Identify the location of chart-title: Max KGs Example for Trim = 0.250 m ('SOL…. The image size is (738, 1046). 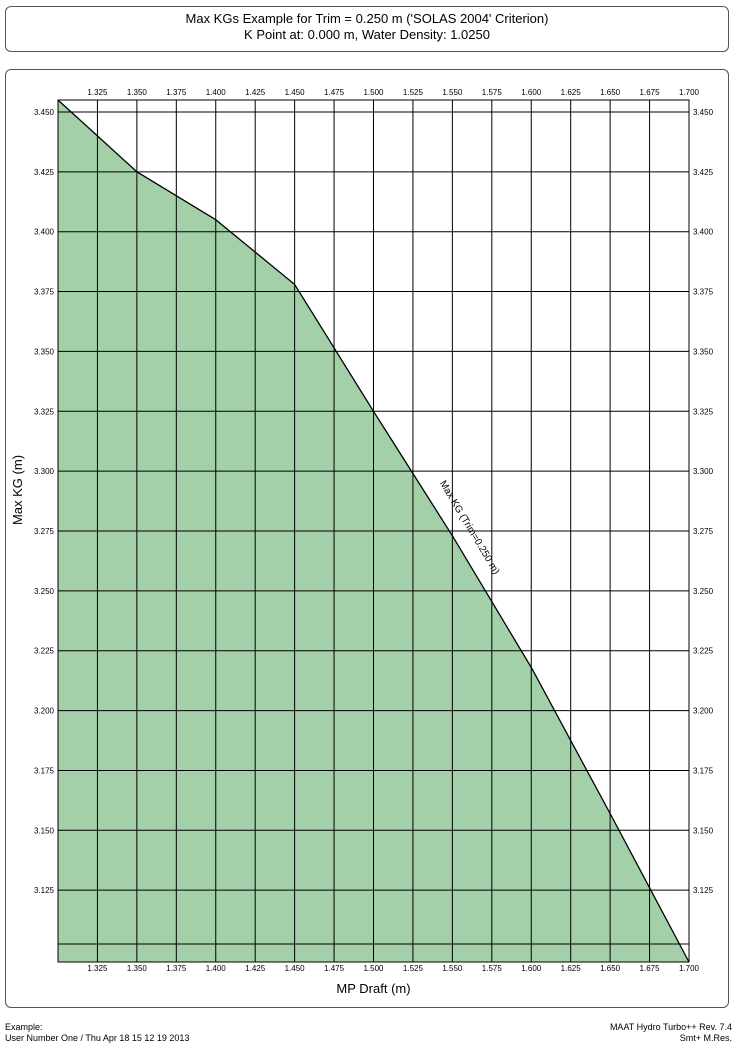
(367, 18).